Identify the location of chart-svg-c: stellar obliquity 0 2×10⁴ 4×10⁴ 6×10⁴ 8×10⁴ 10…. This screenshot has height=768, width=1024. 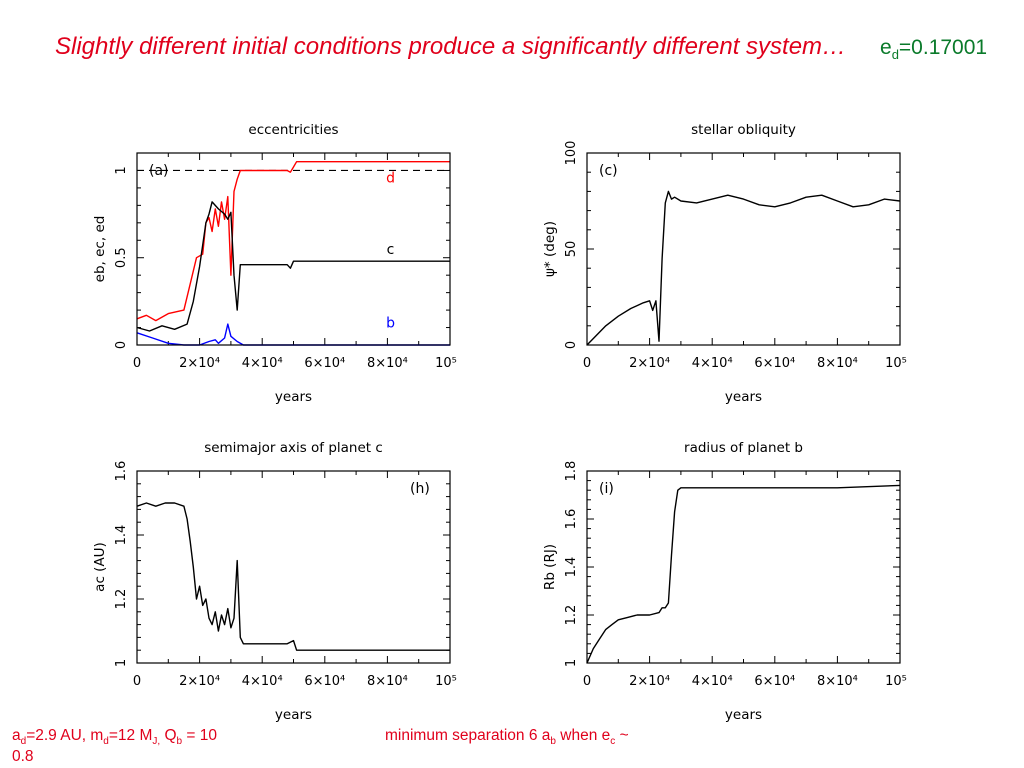
(724, 263).